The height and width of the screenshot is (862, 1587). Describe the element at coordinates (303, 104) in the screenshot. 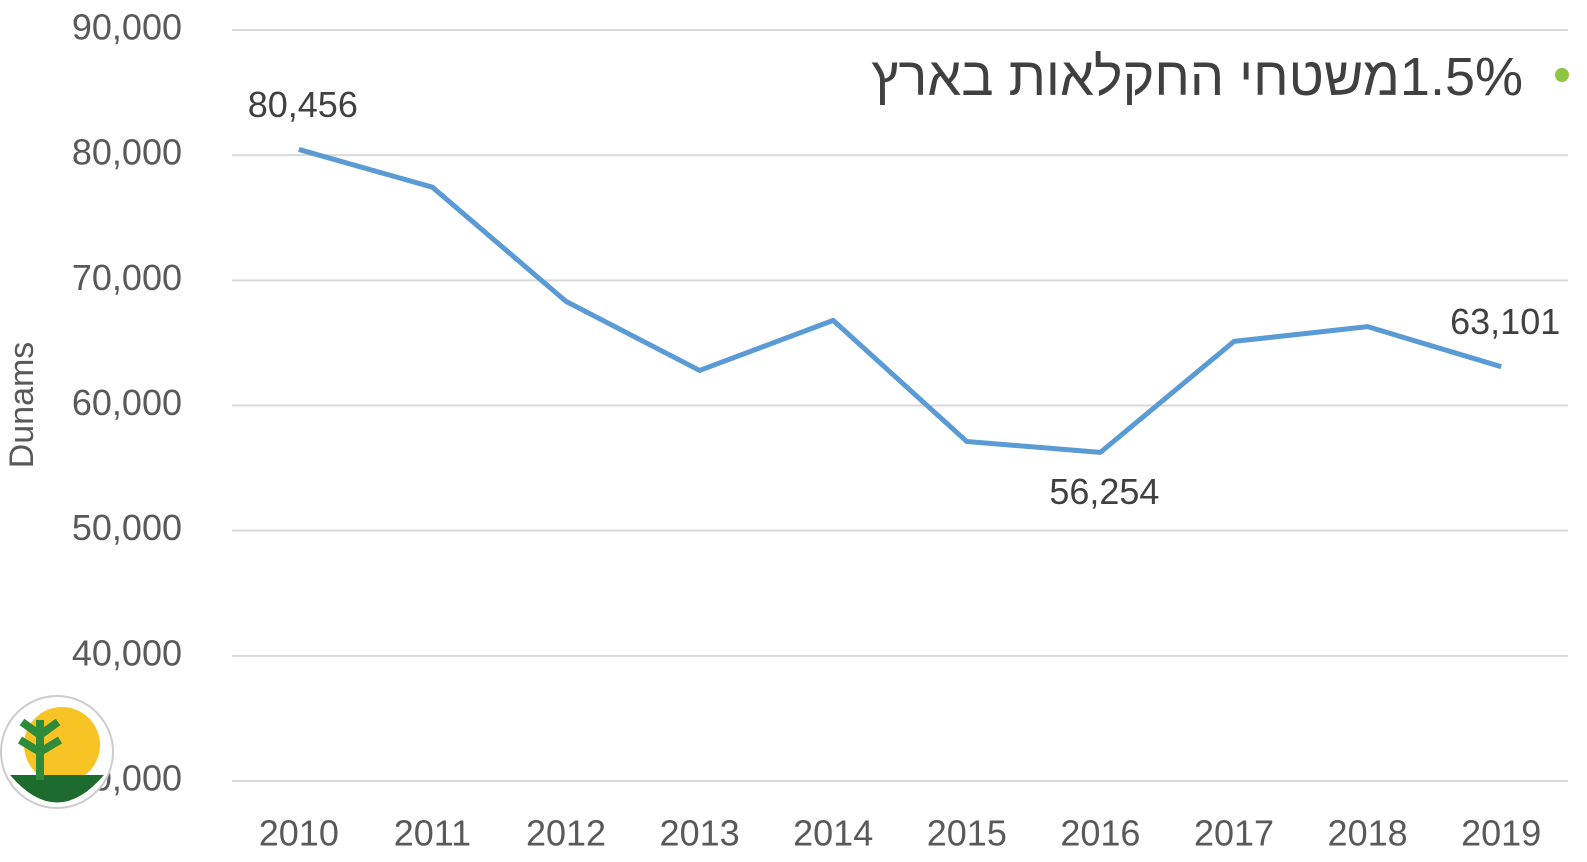

I see `data-label: 80,456` at that location.